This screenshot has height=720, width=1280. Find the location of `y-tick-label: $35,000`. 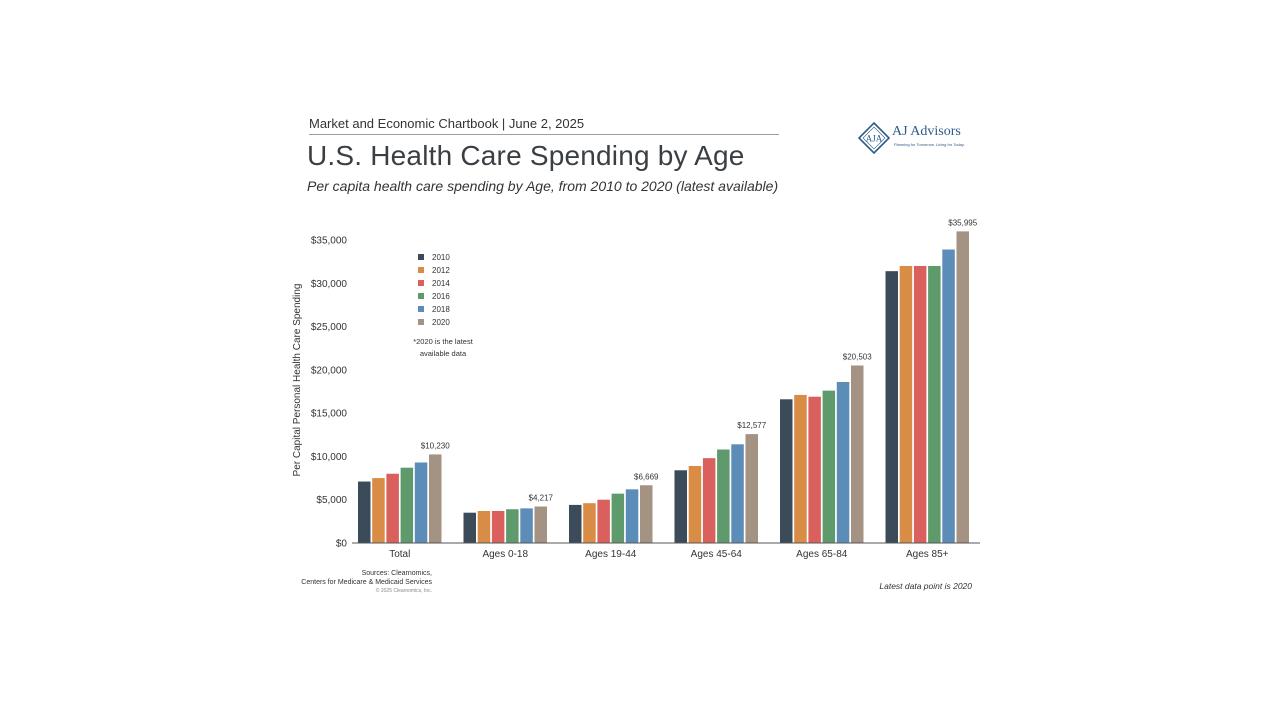

y-tick-label: $35,000 is located at coordinates (329, 241).